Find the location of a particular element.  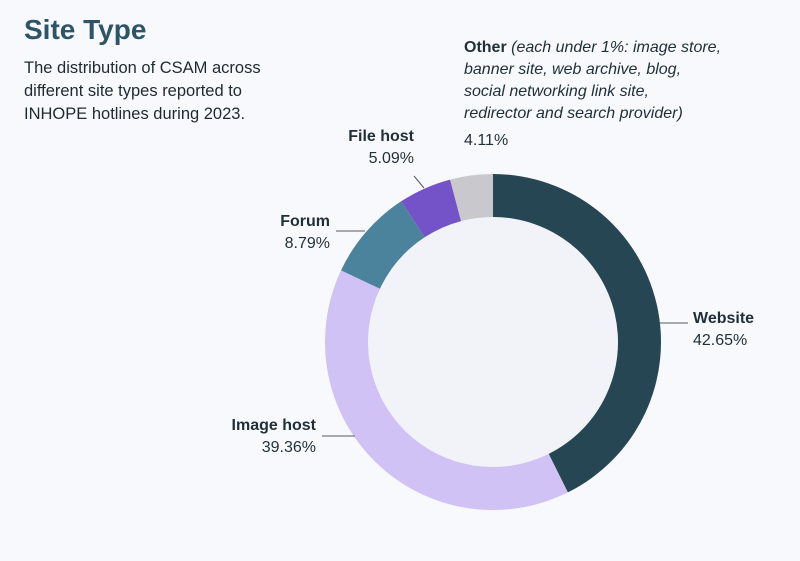

label-note-line: banner site, web archive, blog, is located at coordinates (572, 69).